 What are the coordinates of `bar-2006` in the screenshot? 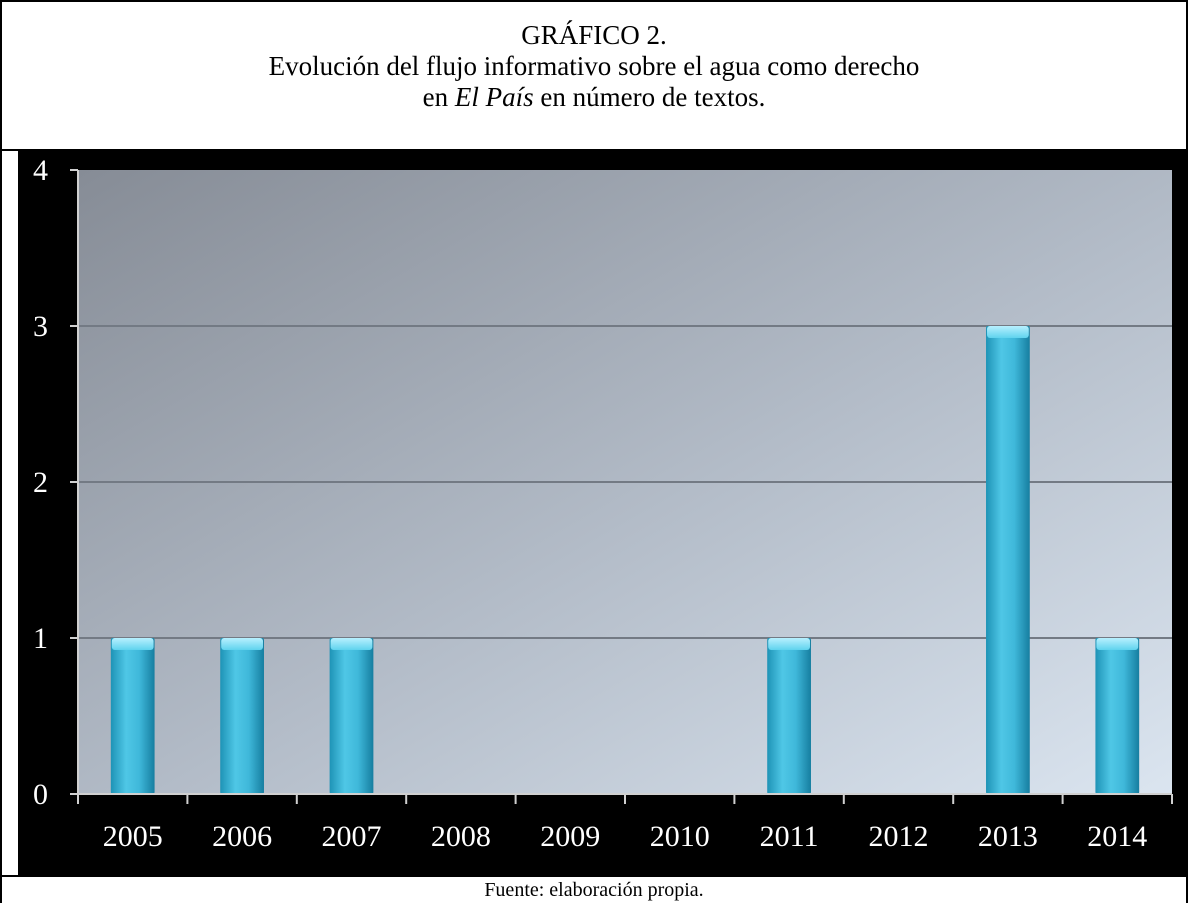 It's located at (242, 716).